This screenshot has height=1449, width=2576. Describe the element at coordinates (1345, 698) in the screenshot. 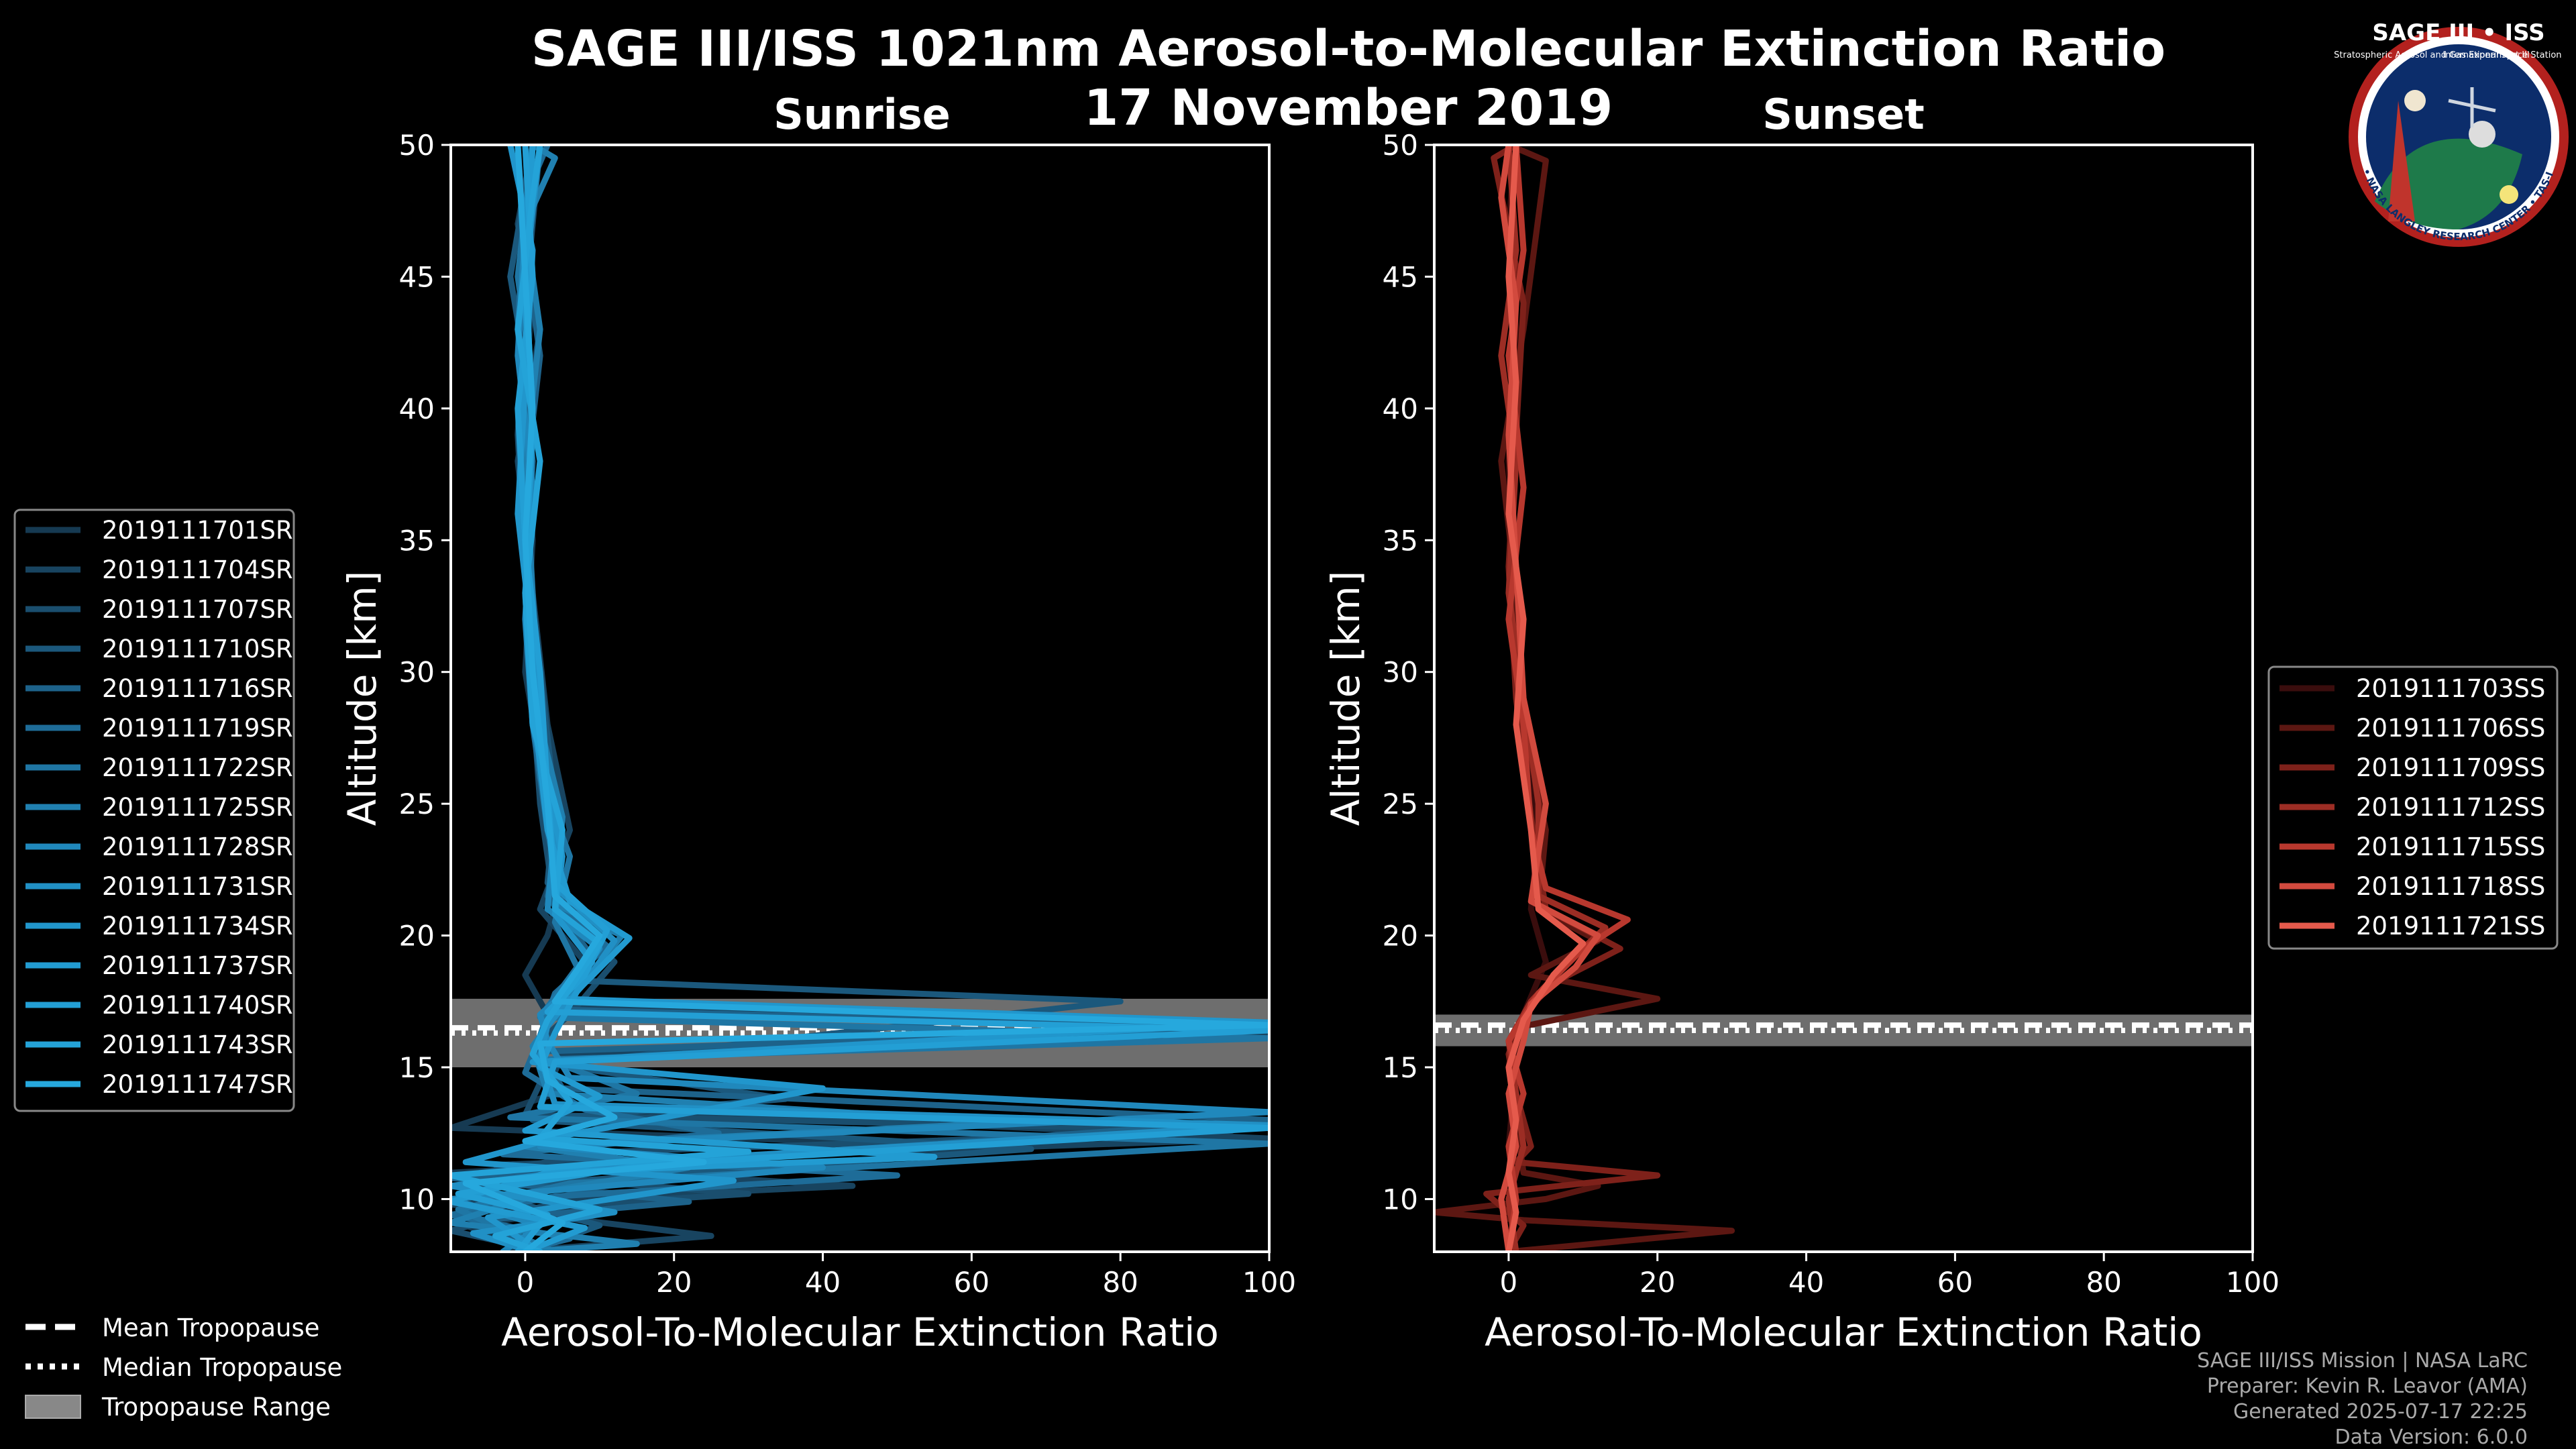

I see `sunset-y-axis-label: Altitude [km]` at that location.